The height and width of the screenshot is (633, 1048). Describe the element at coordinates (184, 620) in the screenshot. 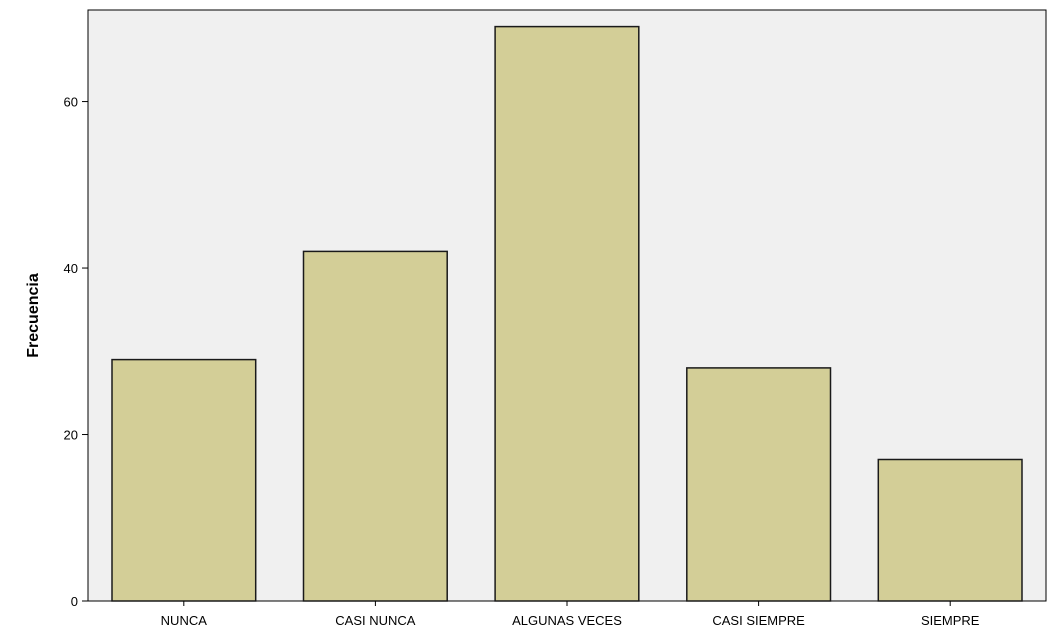

I see `x-tick-label: NUNCA` at that location.